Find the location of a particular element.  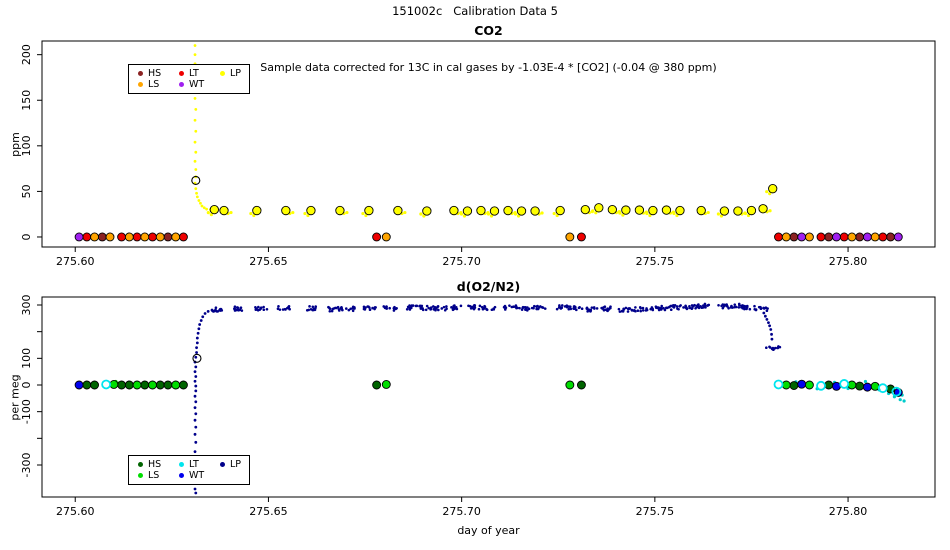

data-point-LP-descent-trace is located at coordinates (768, 322).